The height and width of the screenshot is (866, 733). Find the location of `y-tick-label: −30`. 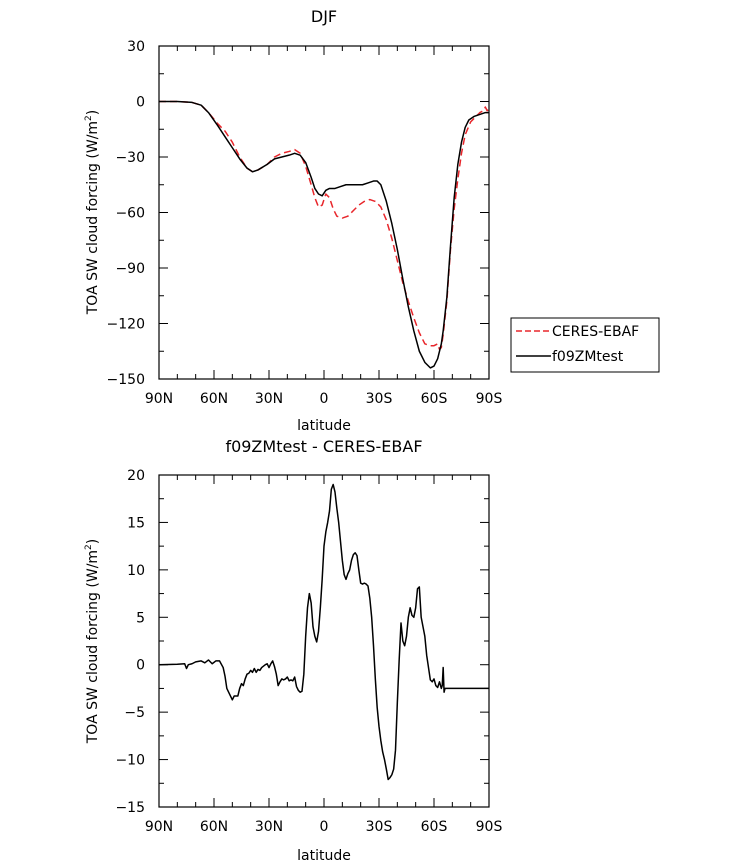

y-tick-label: −30 is located at coordinates (130, 158).